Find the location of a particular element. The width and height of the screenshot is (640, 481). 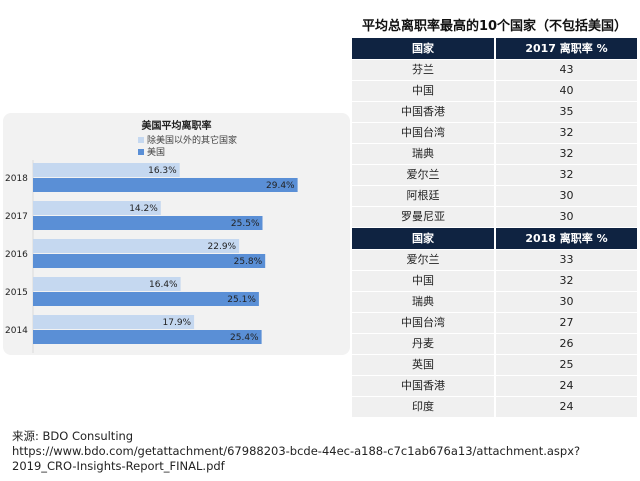

table-row: 中国 40 is located at coordinates (494, 91).